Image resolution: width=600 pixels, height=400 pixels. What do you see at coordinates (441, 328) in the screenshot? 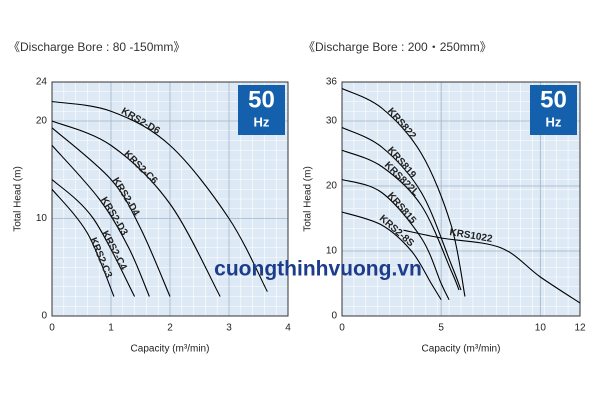
I see `x-tick-label: 5` at bounding box center [441, 328].